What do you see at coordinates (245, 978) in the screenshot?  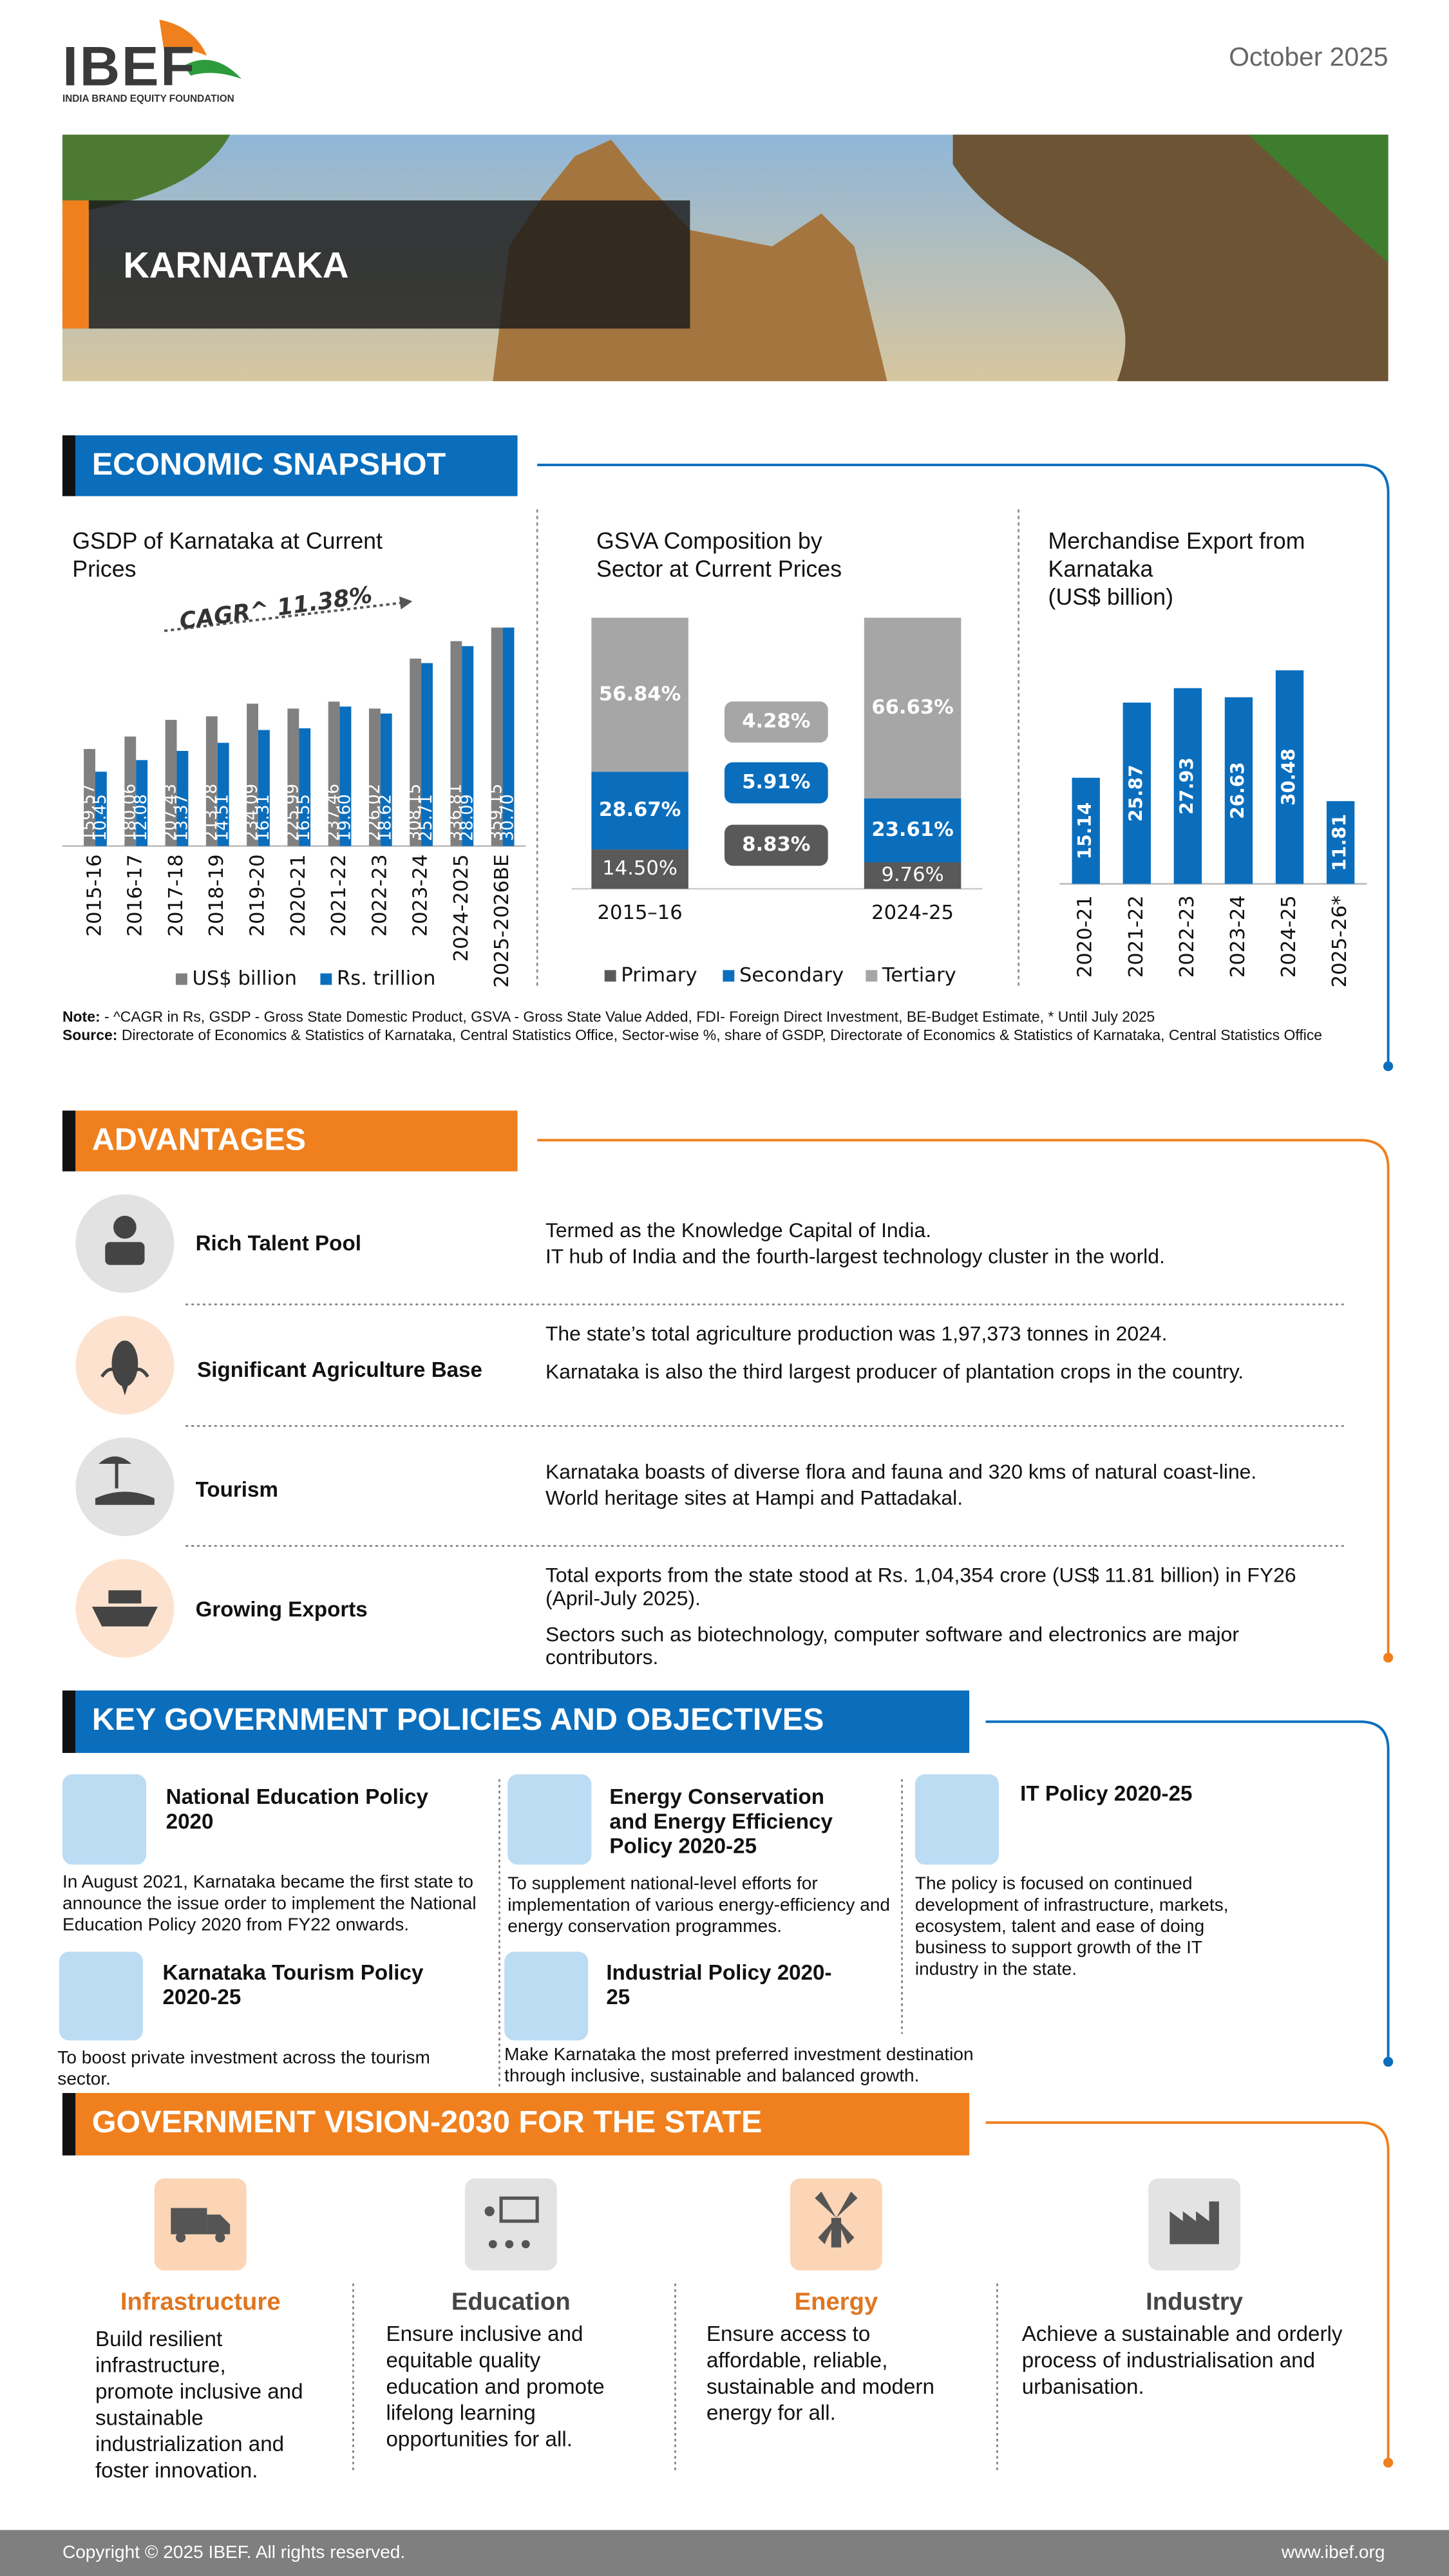 I see `legend-label: US$ billion` at bounding box center [245, 978].